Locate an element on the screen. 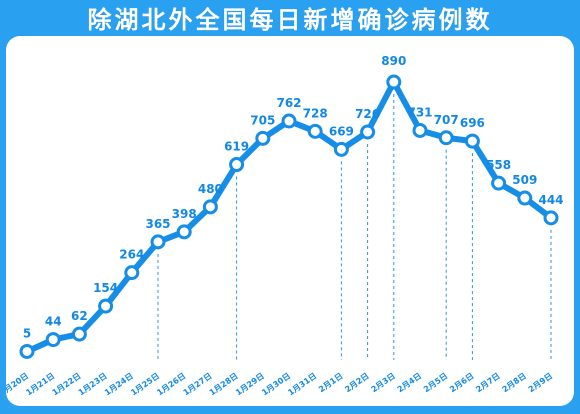 This screenshot has height=414, width=580. x-tick-label-13: 2月1日 is located at coordinates (330, 382).